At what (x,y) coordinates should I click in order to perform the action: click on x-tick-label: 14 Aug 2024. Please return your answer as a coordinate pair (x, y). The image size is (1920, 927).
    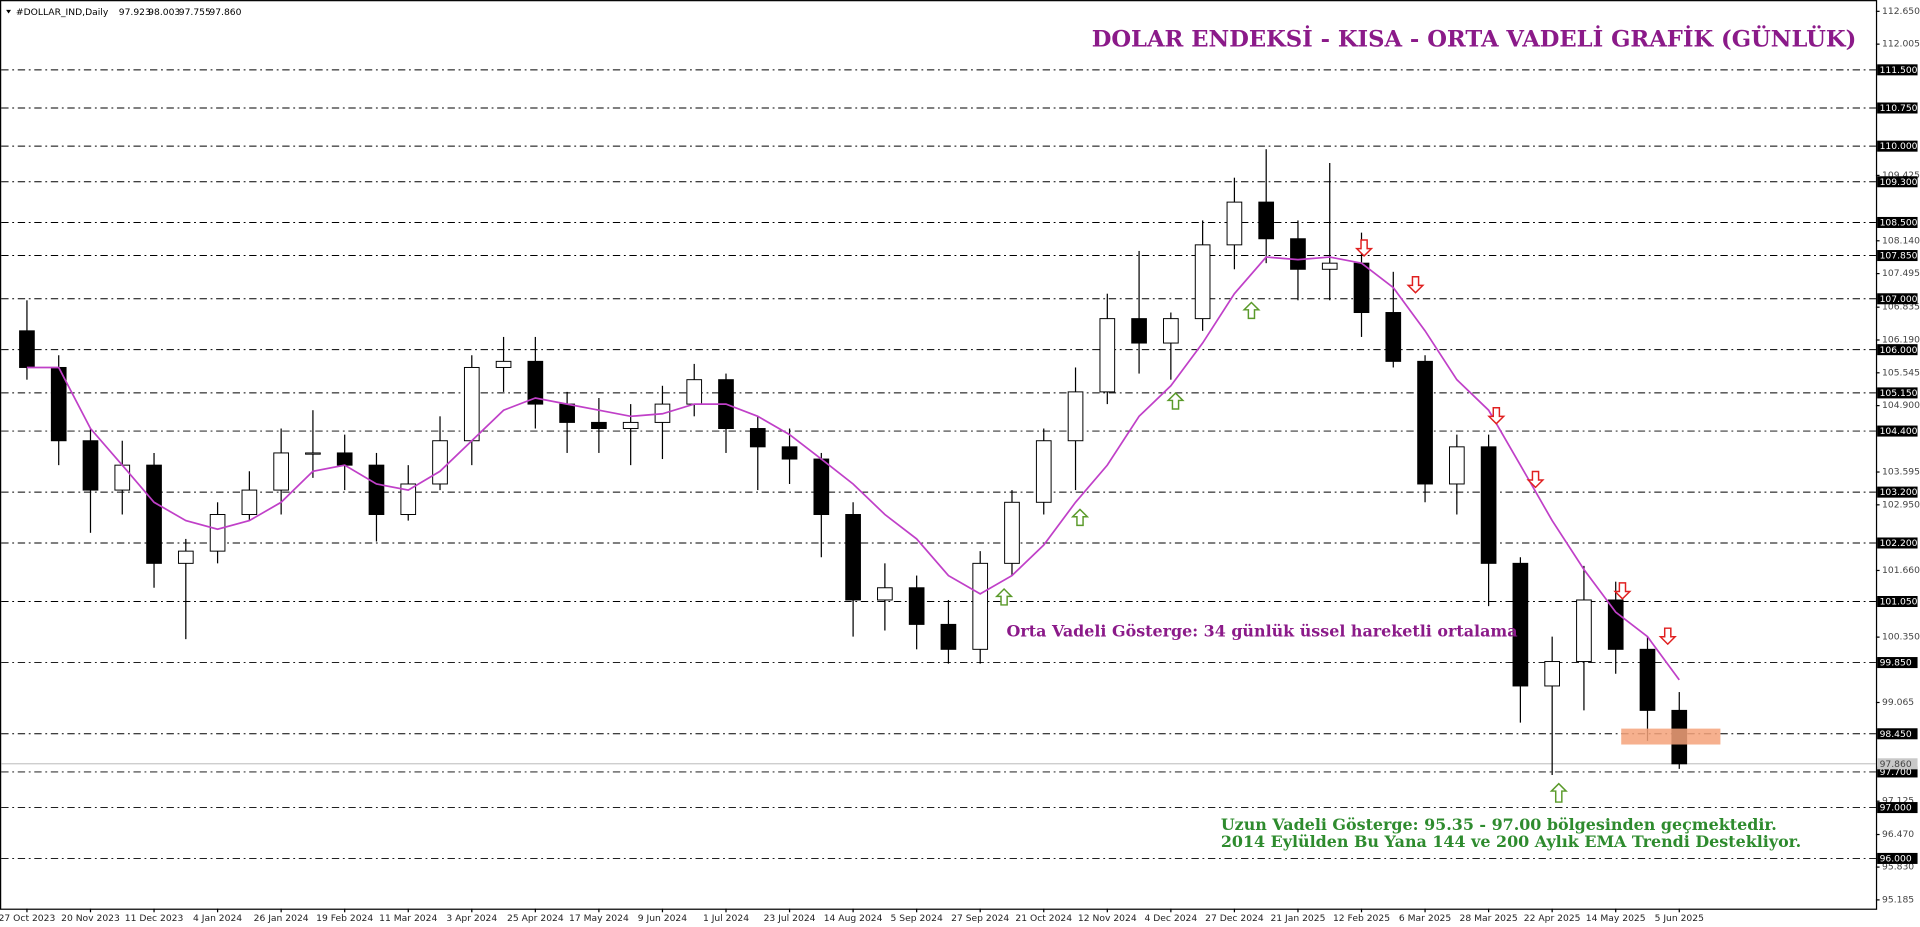
    Looking at the image, I should click on (853, 918).